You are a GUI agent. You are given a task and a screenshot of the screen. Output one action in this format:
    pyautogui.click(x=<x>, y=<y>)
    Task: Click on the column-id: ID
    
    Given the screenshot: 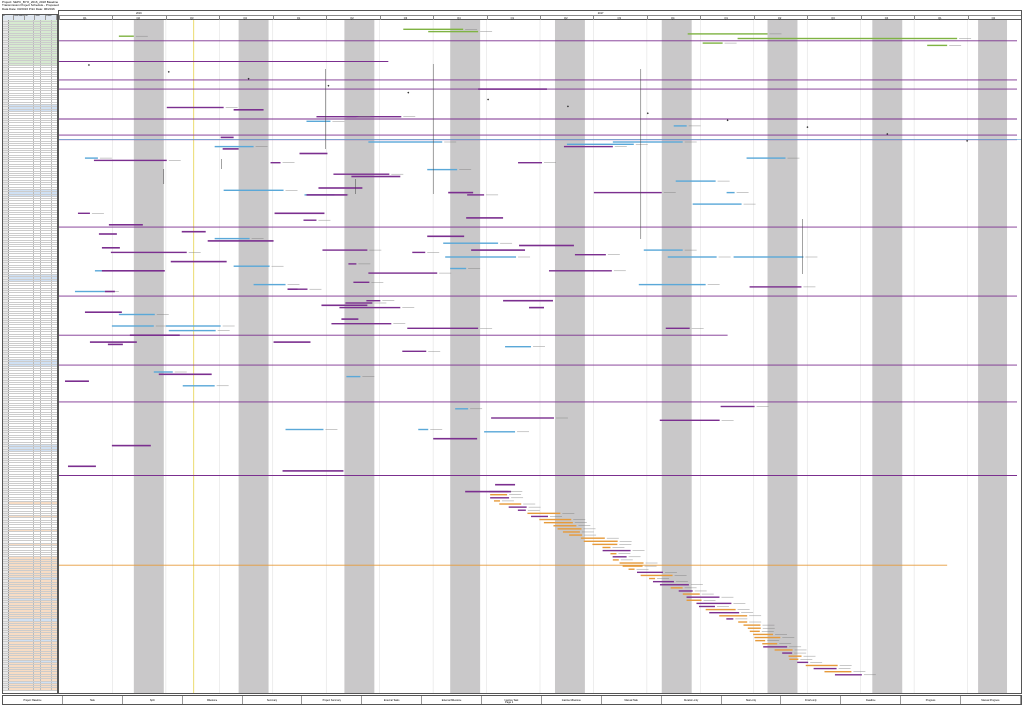 What is the action you would take?
    pyautogui.click(x=8, y=17)
    